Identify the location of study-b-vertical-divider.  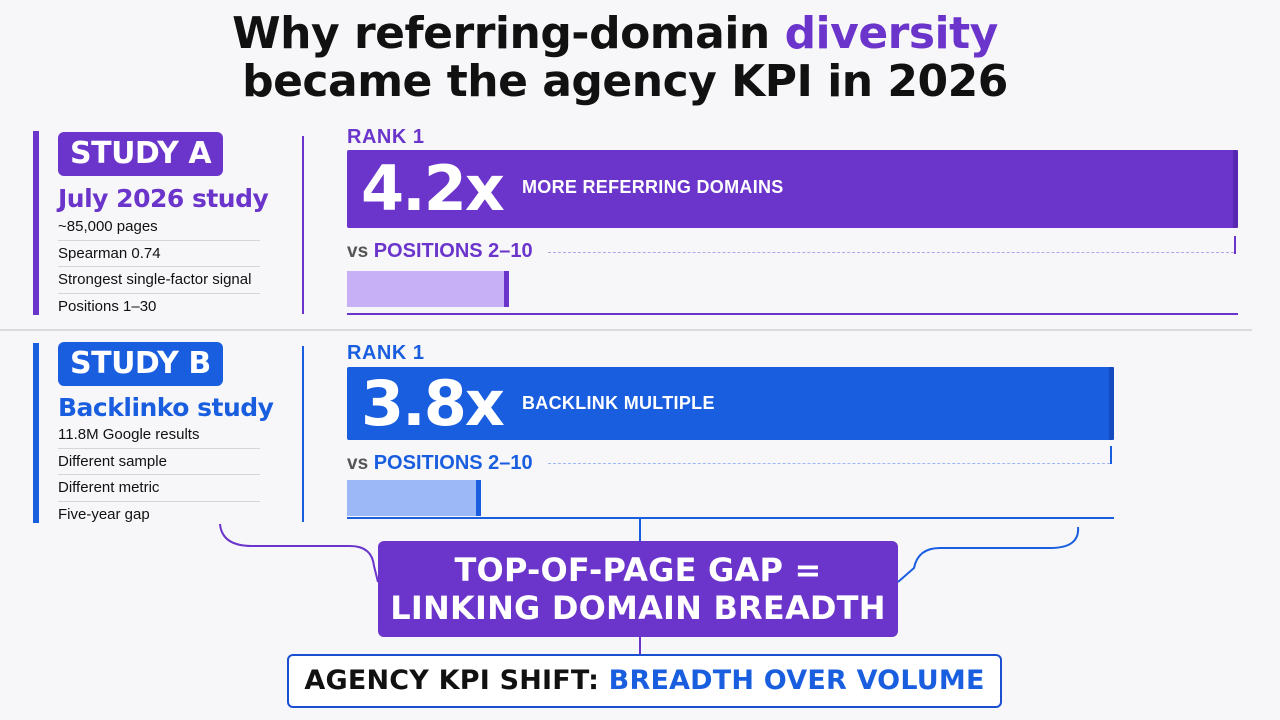
(303, 434).